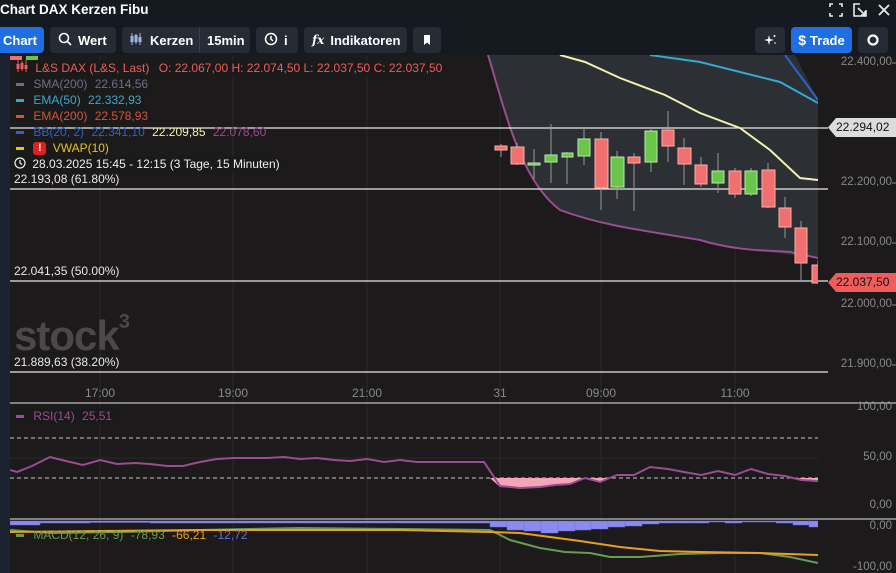 Image resolution: width=896 pixels, height=573 pixels. I want to click on ema200-value: 22.578,93, so click(121, 116).